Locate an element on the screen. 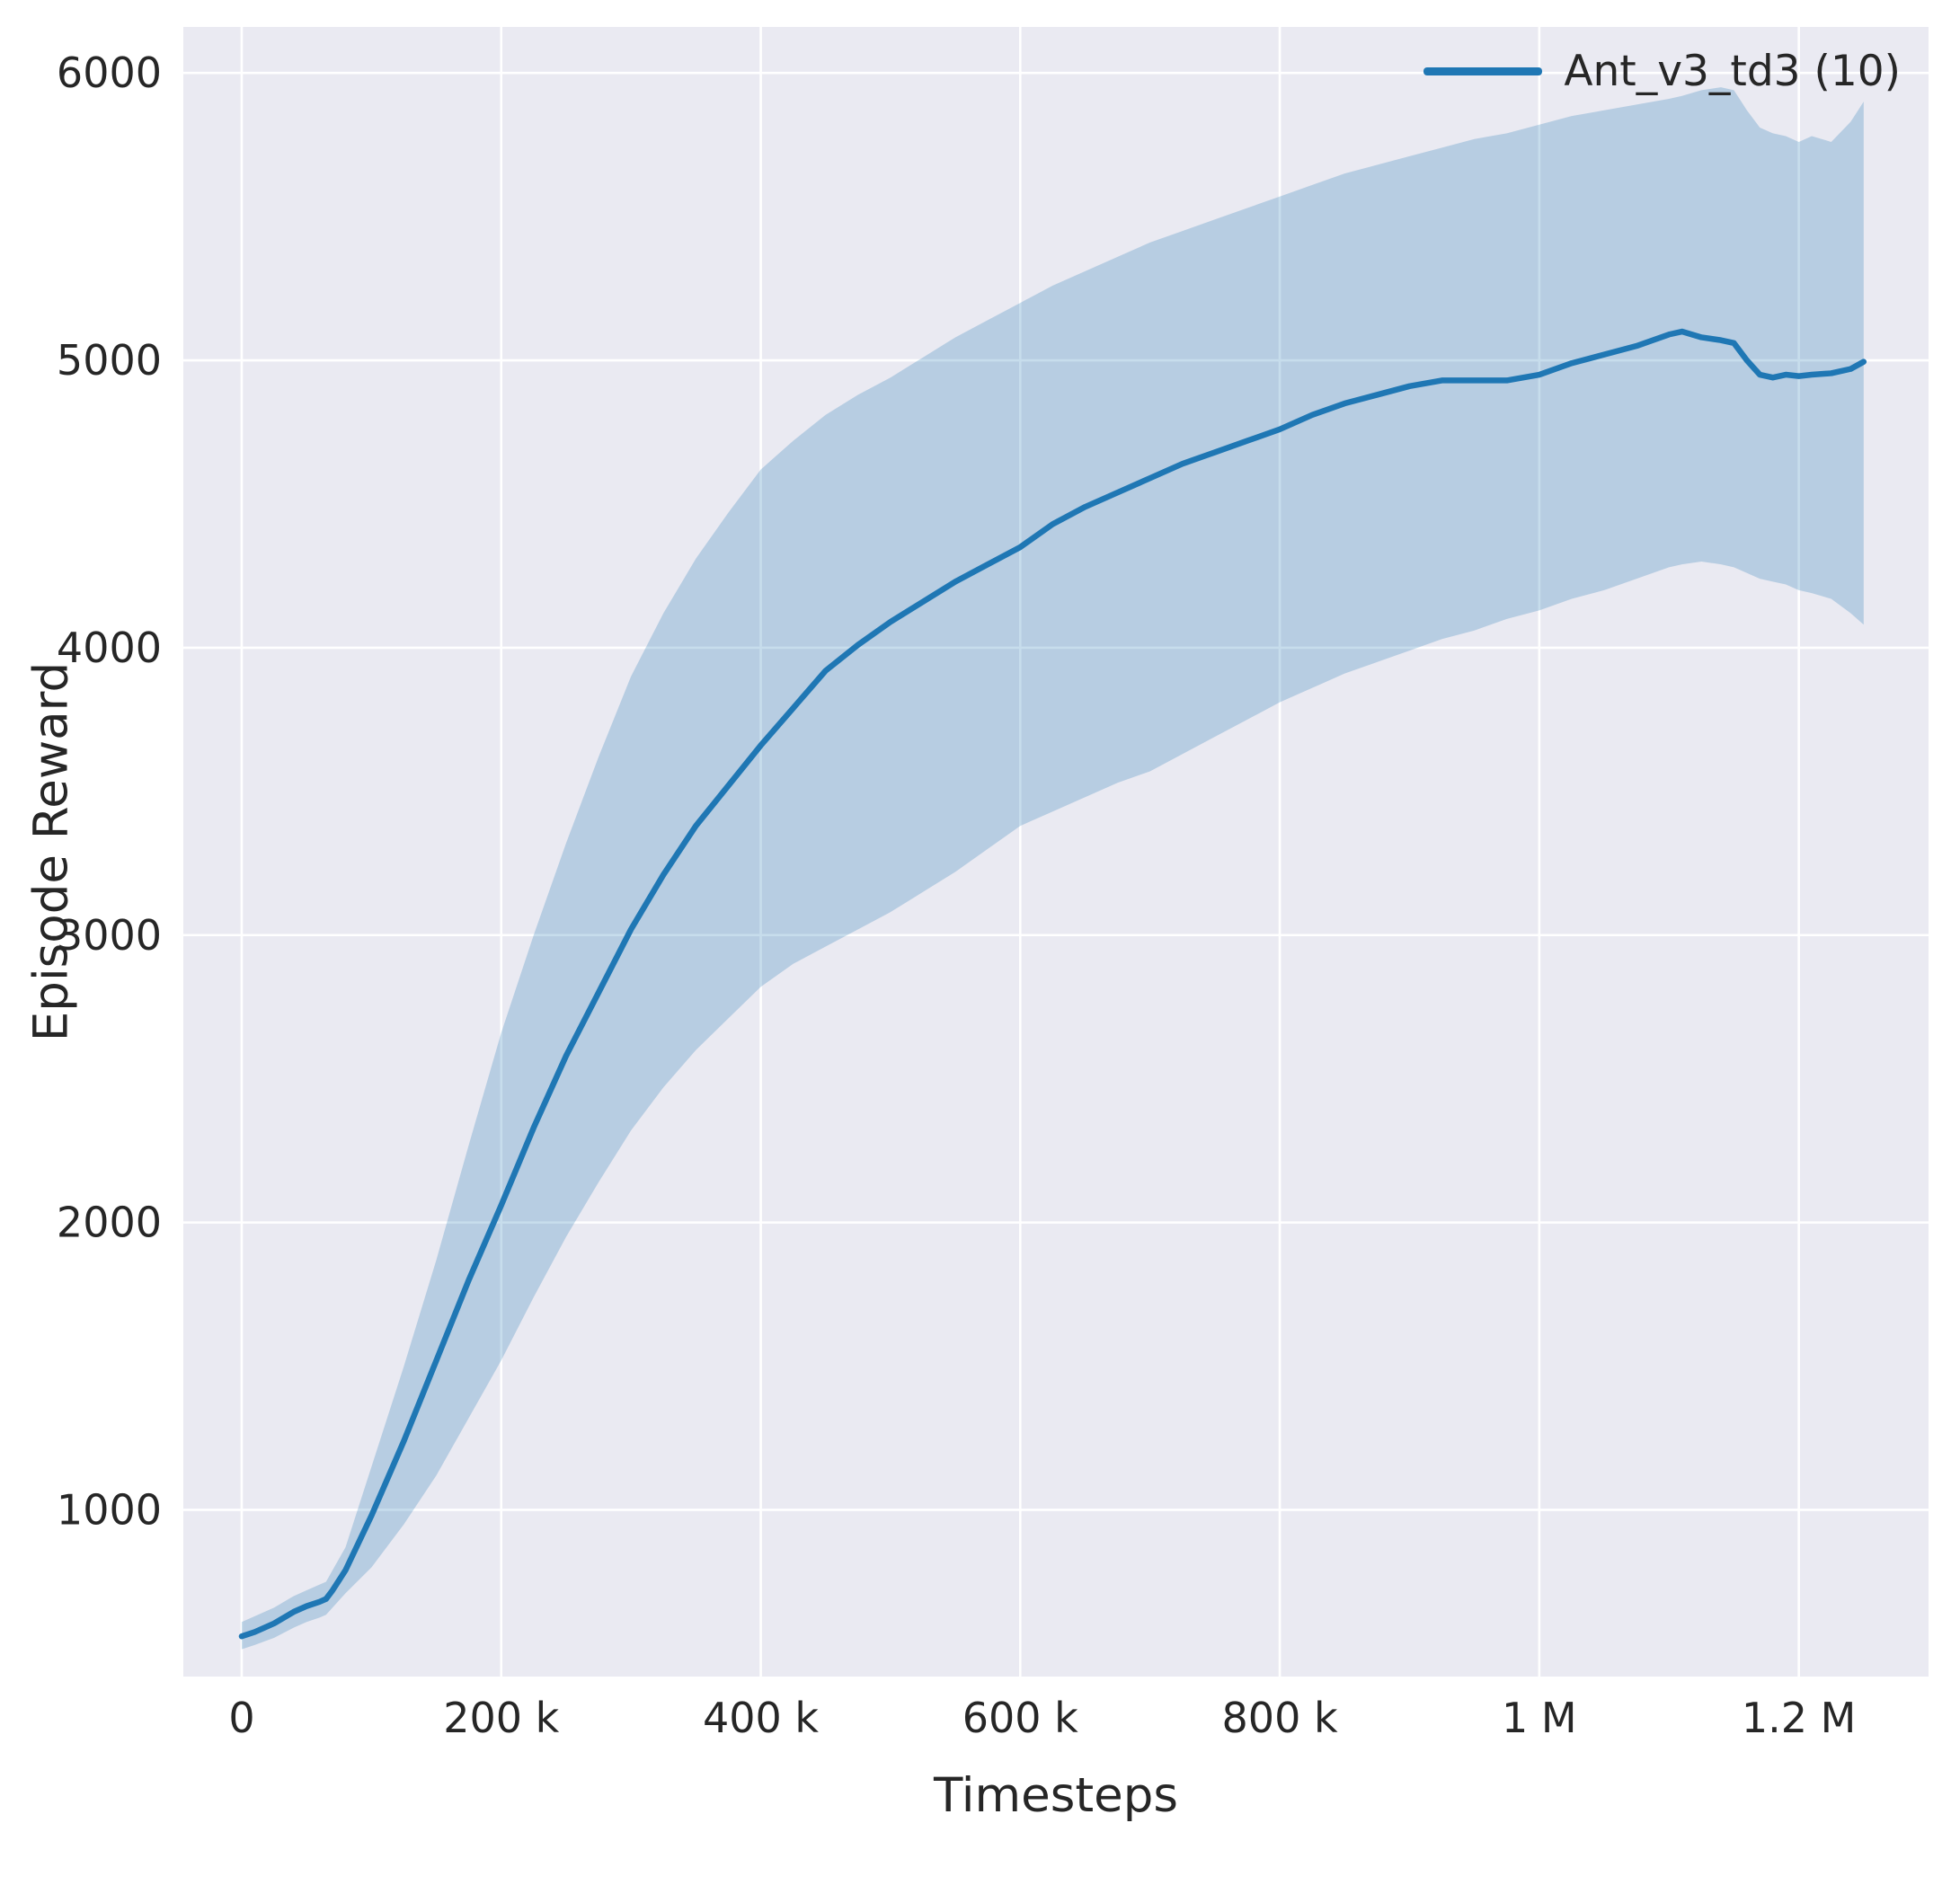  x-tick-label: 0 is located at coordinates (241, 1718).